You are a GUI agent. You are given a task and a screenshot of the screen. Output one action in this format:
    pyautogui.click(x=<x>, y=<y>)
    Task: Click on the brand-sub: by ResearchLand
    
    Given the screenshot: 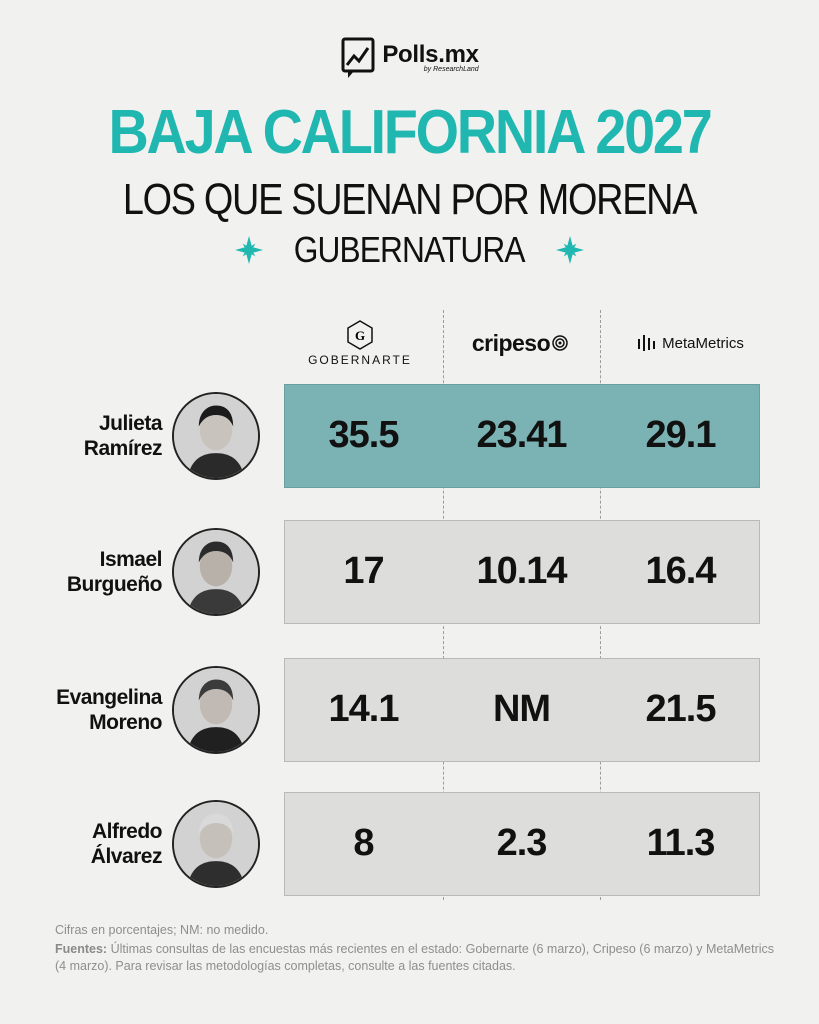 What is the action you would take?
    pyautogui.click(x=451, y=69)
    